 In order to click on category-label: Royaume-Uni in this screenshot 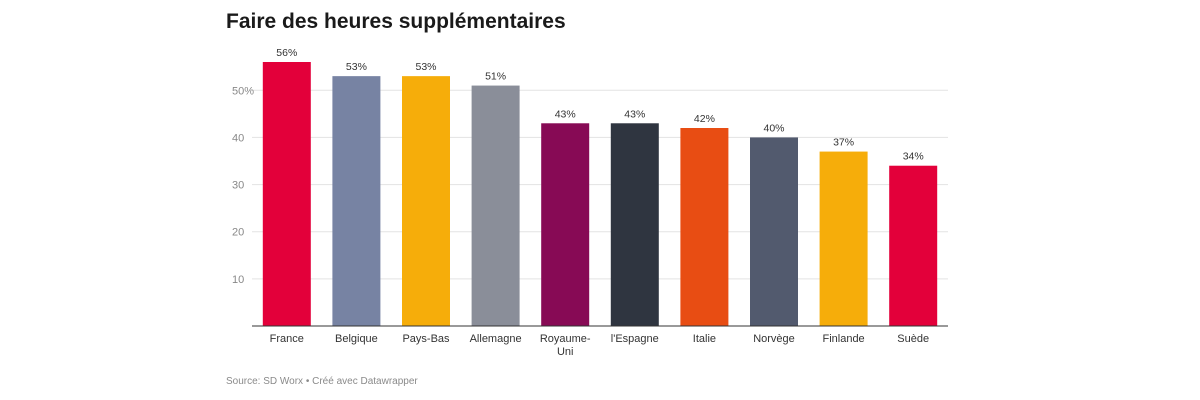, I will do `click(565, 345)`.